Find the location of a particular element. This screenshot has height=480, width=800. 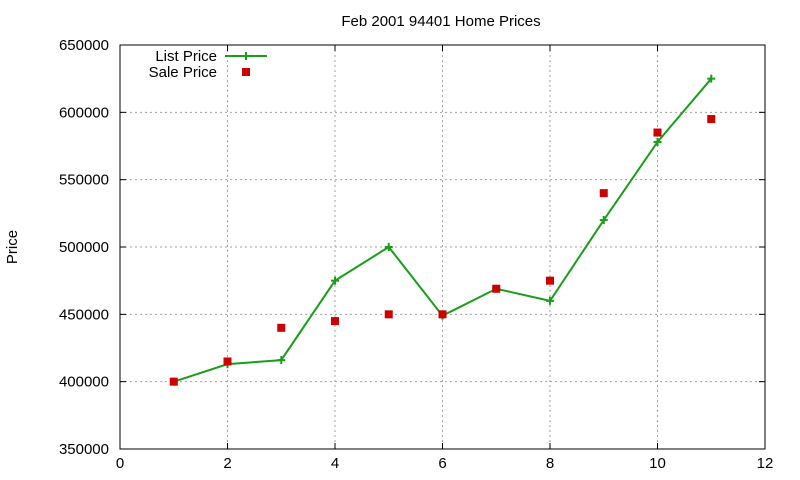

y-tick-label: 550000 is located at coordinates (84, 180).